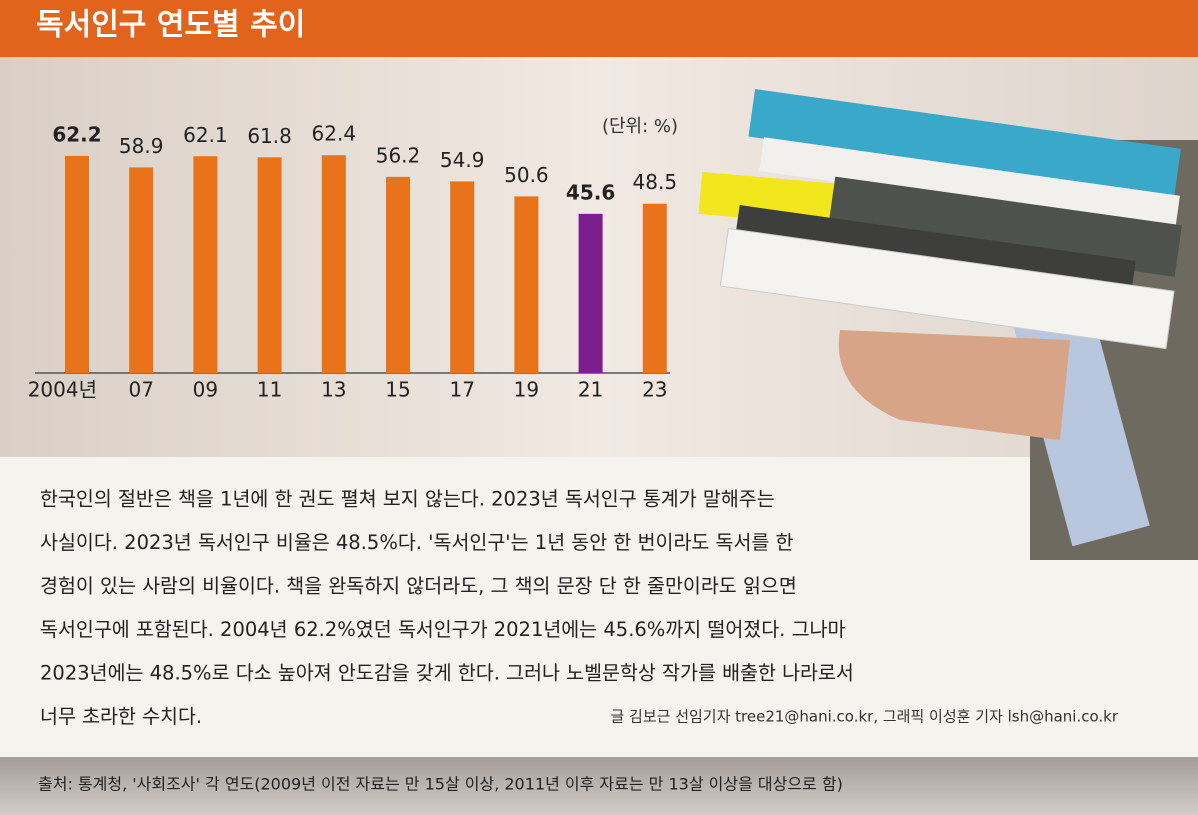  What do you see at coordinates (140, 390) in the screenshot?
I see `x-tick-label: 07` at bounding box center [140, 390].